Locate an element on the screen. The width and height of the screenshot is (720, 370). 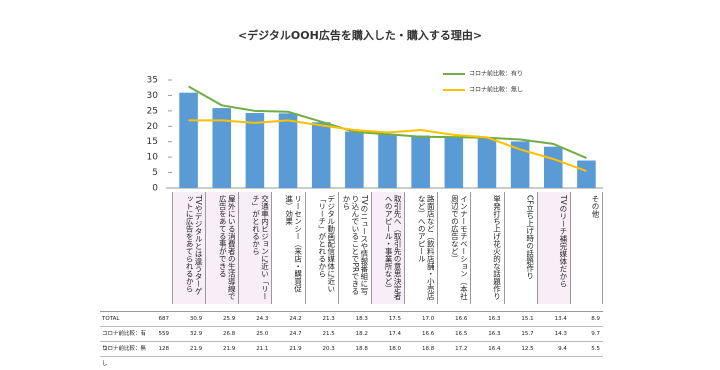
table-cell: 24.2 is located at coordinates (288, 319).